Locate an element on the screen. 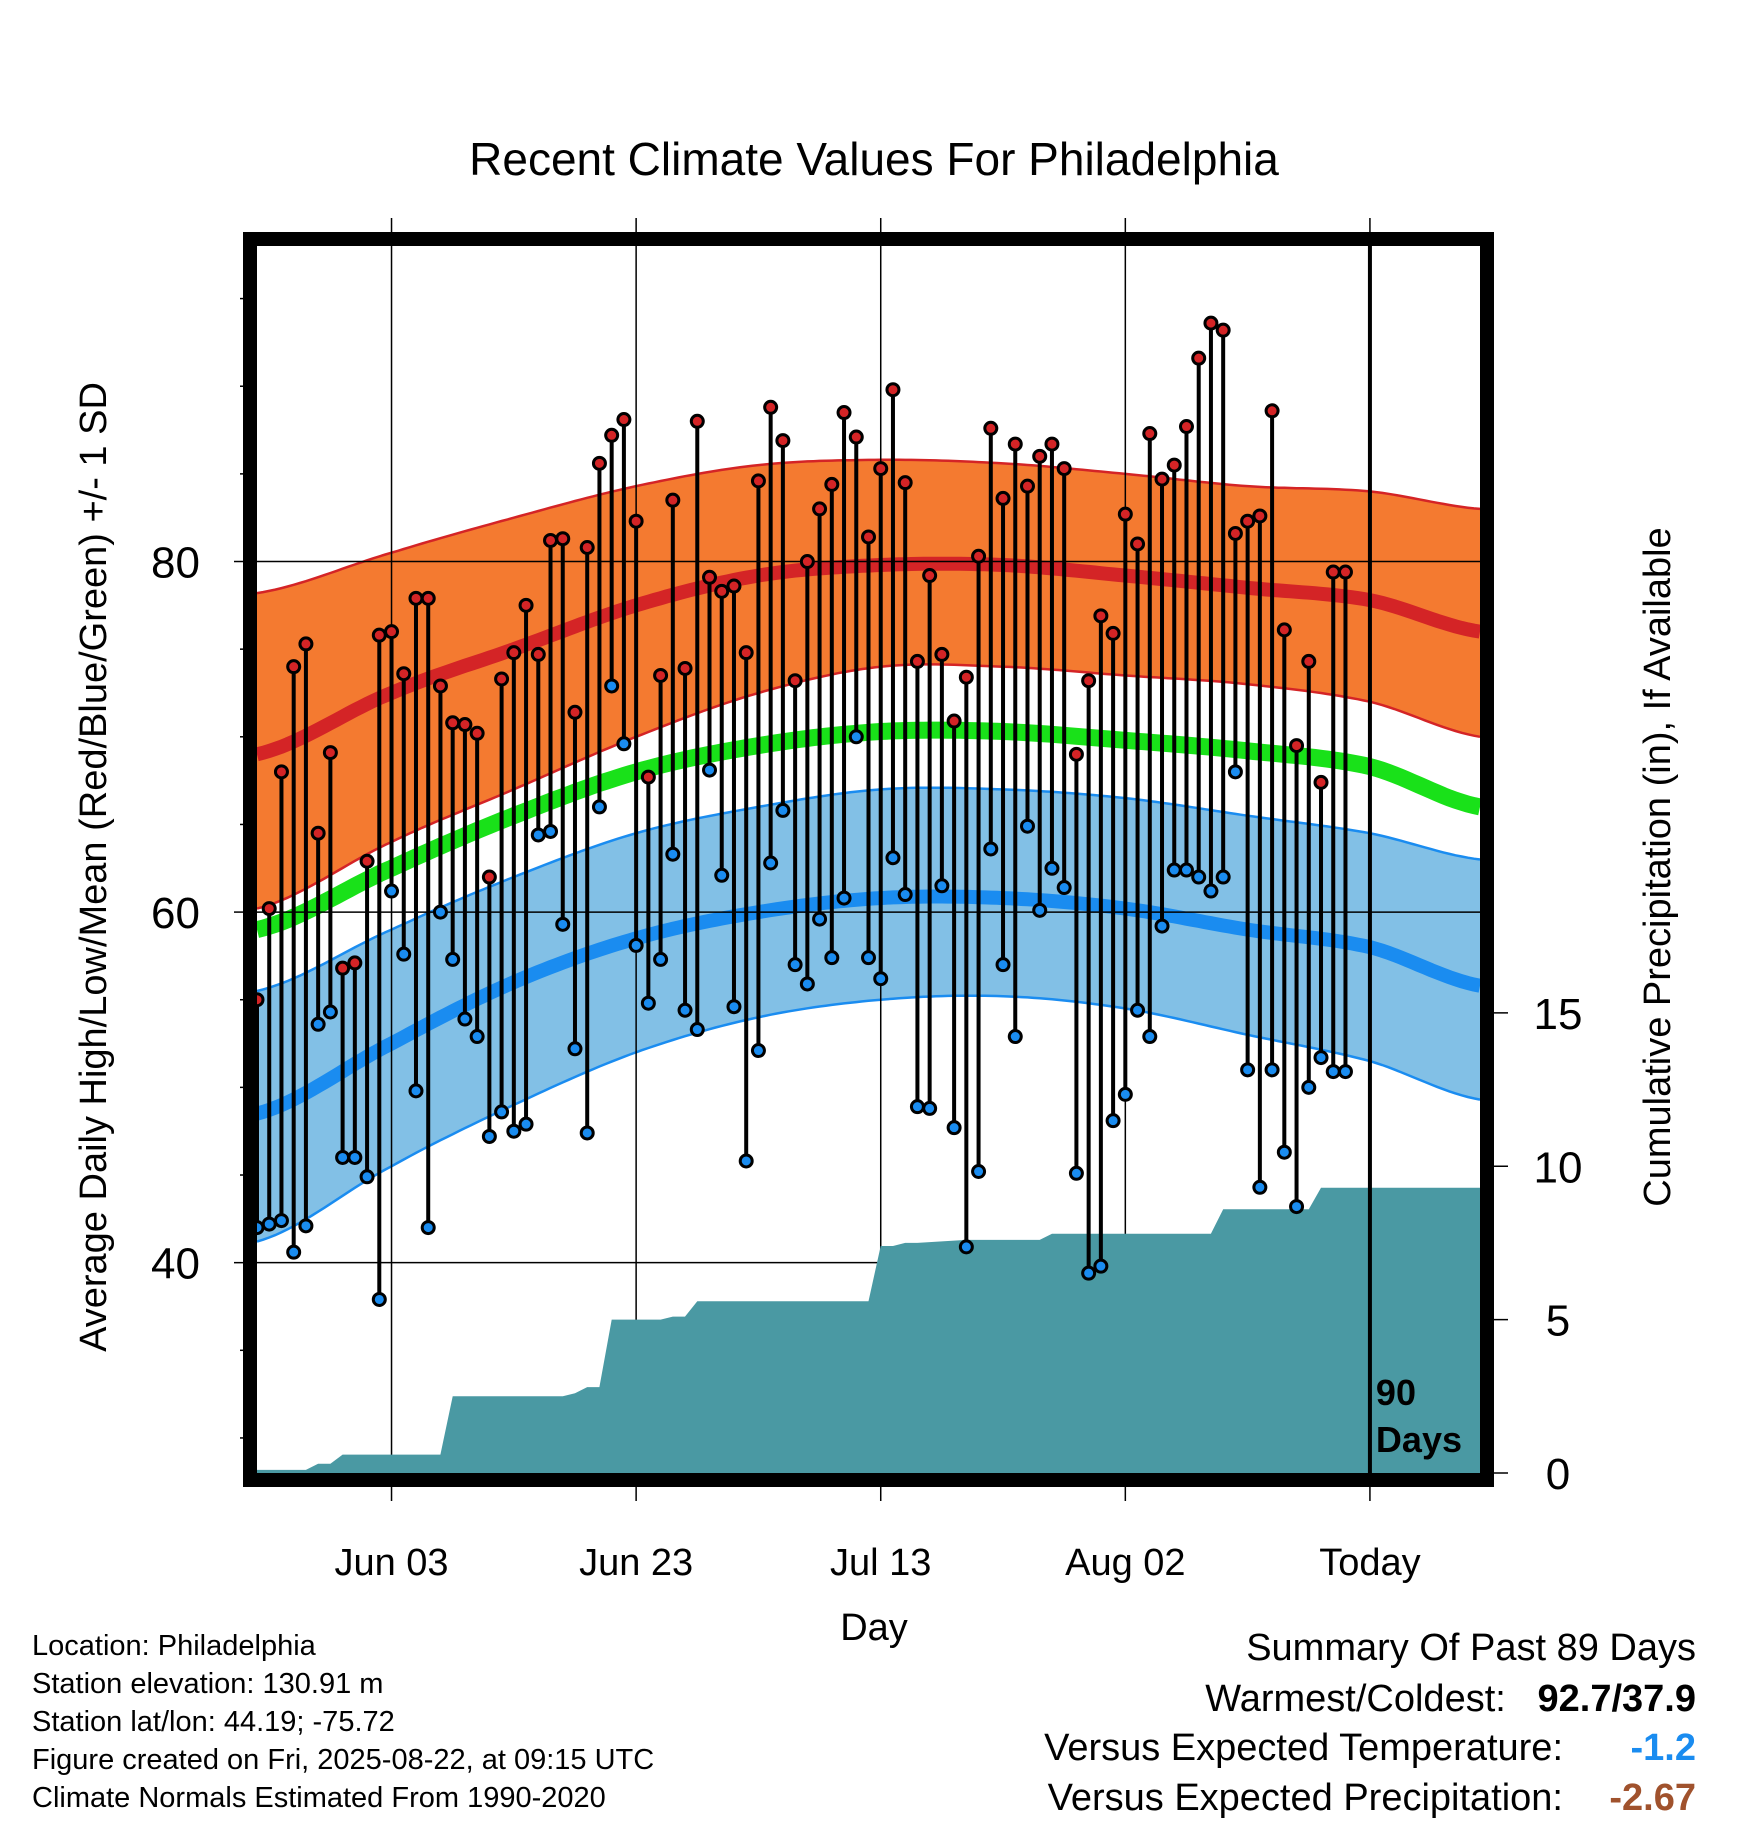  summary-precip-value: -2.67 is located at coordinates (1652, 1798).